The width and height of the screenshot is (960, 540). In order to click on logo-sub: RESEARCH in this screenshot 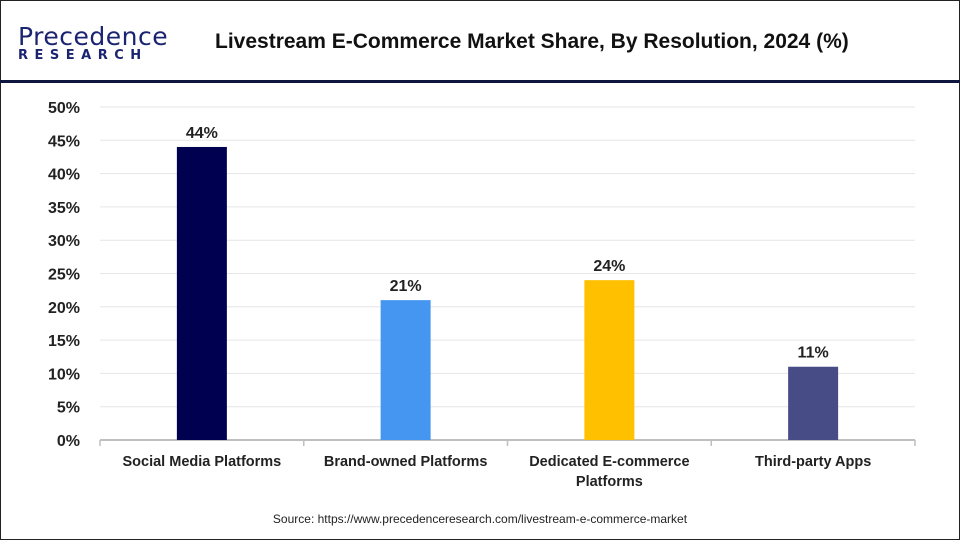, I will do `click(83, 55)`.